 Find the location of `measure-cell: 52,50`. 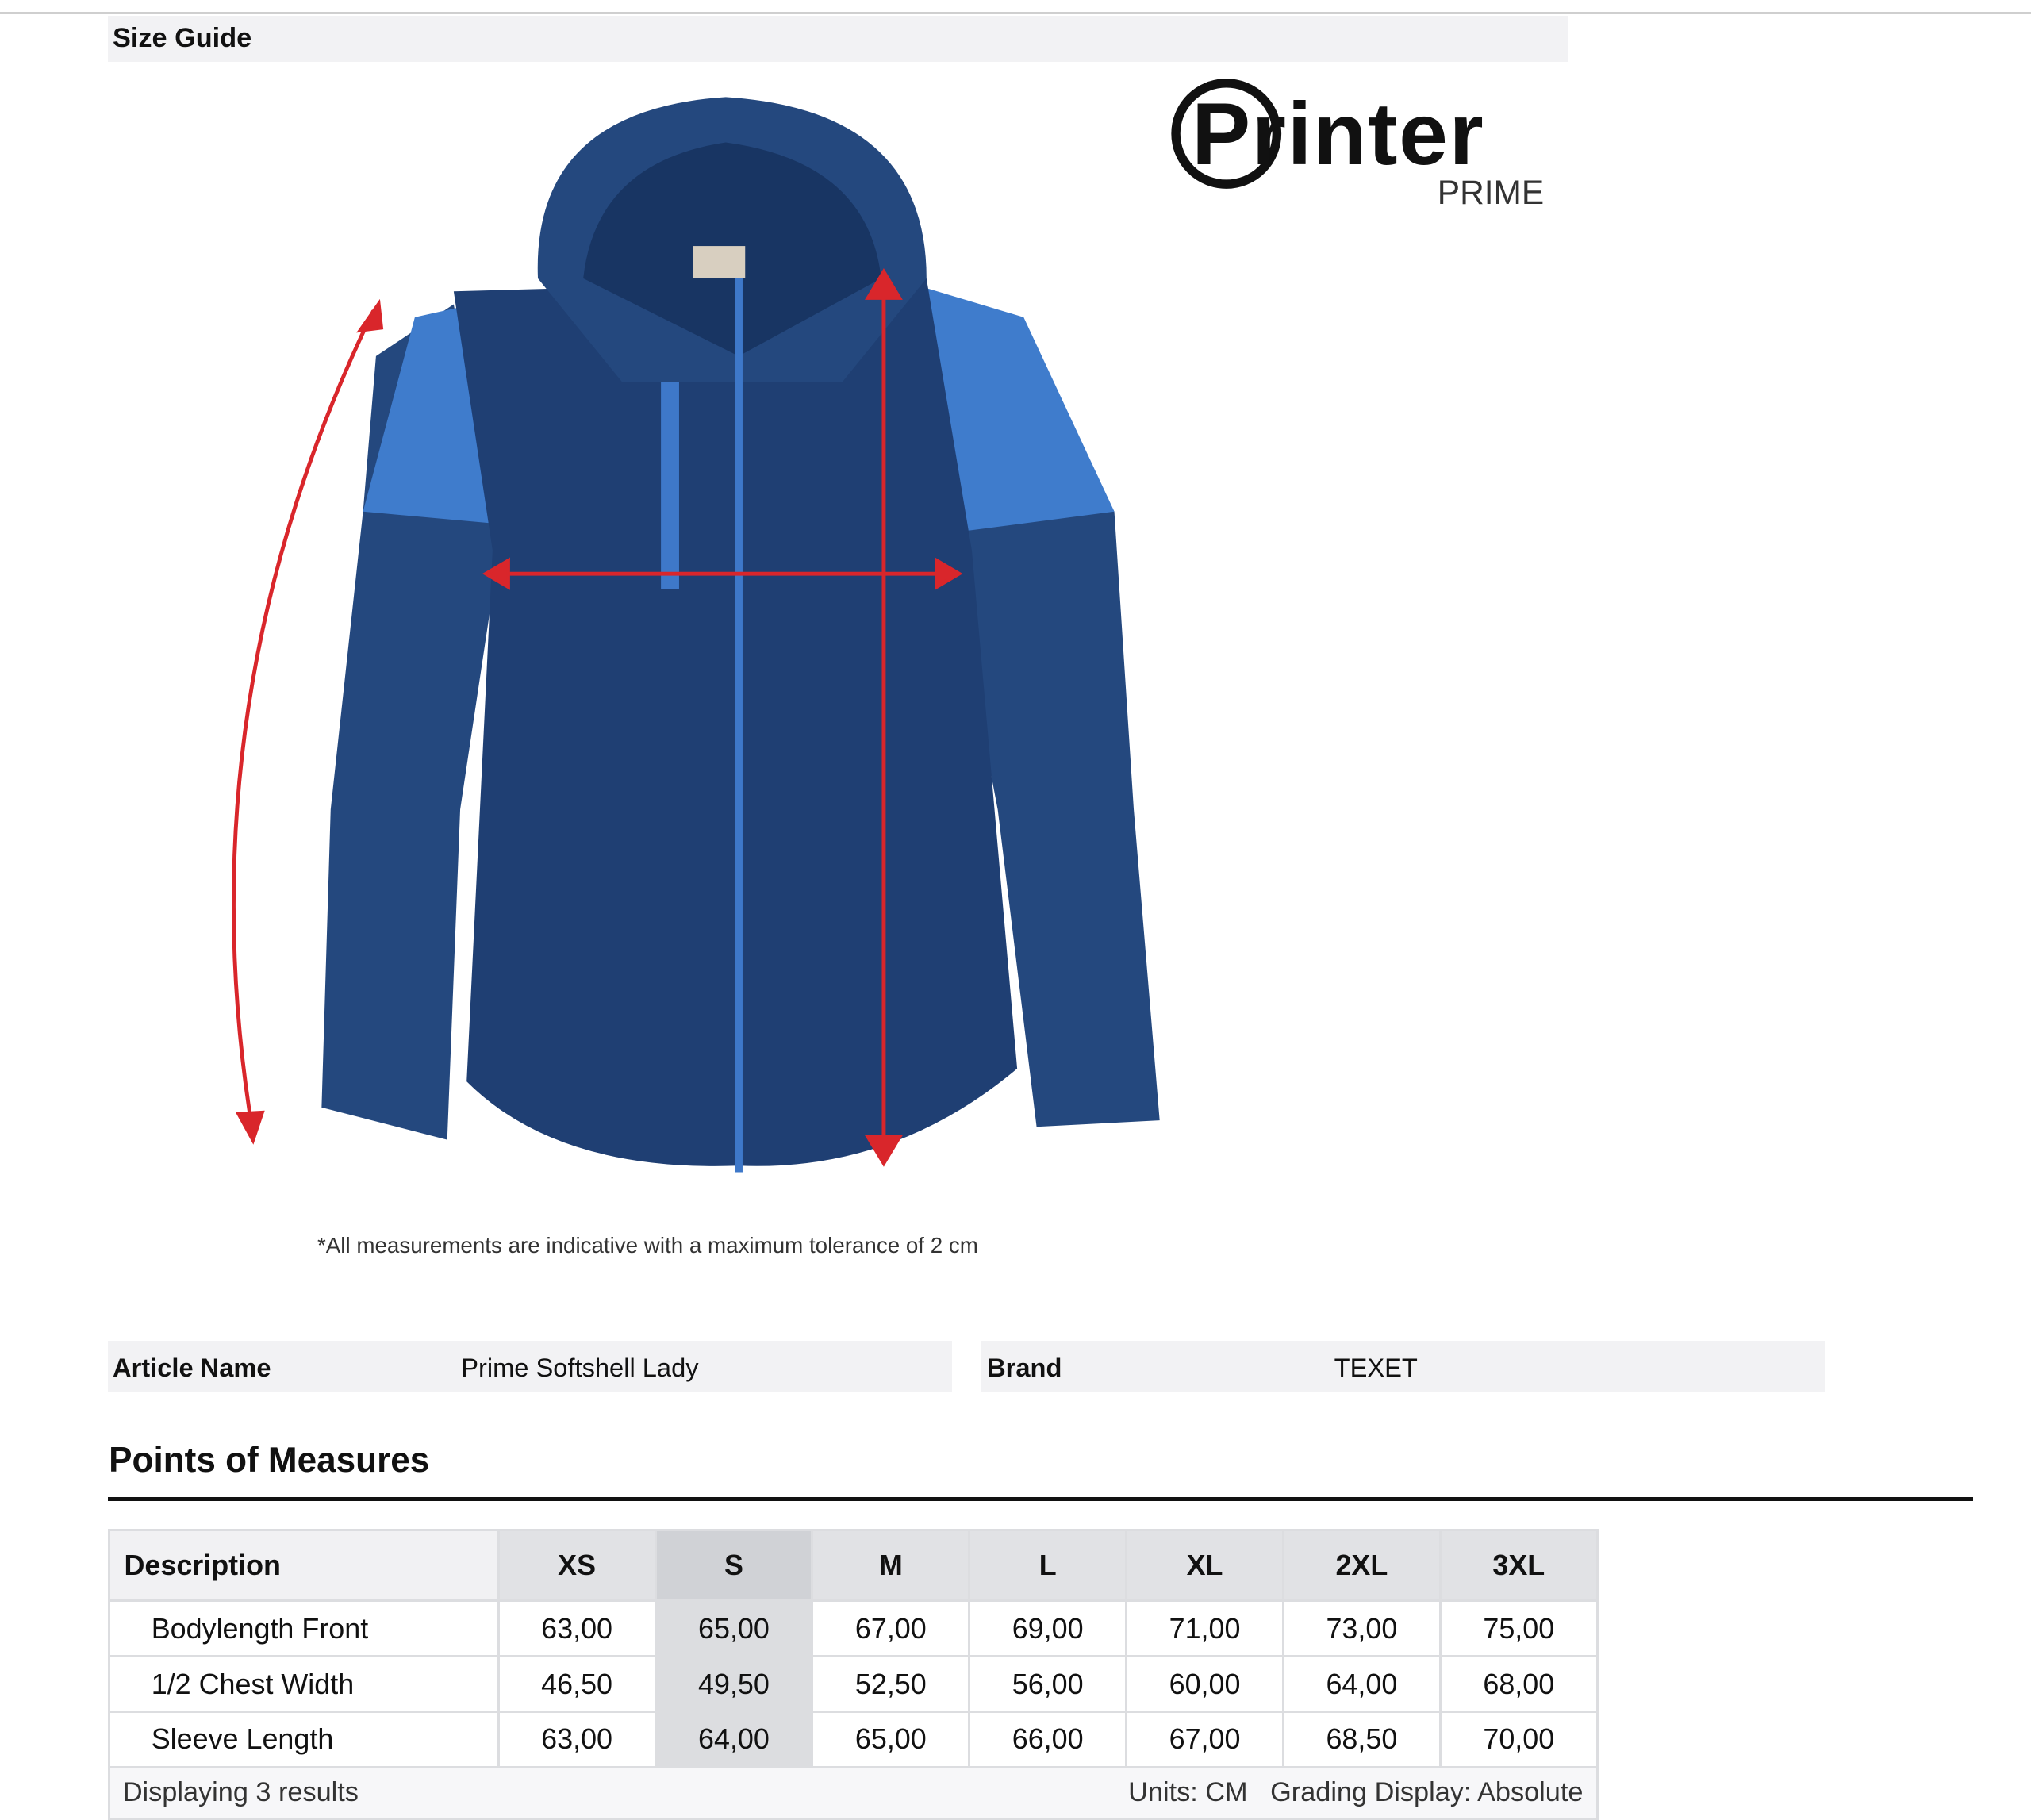

measure-cell: 52,50 is located at coordinates (891, 1684).